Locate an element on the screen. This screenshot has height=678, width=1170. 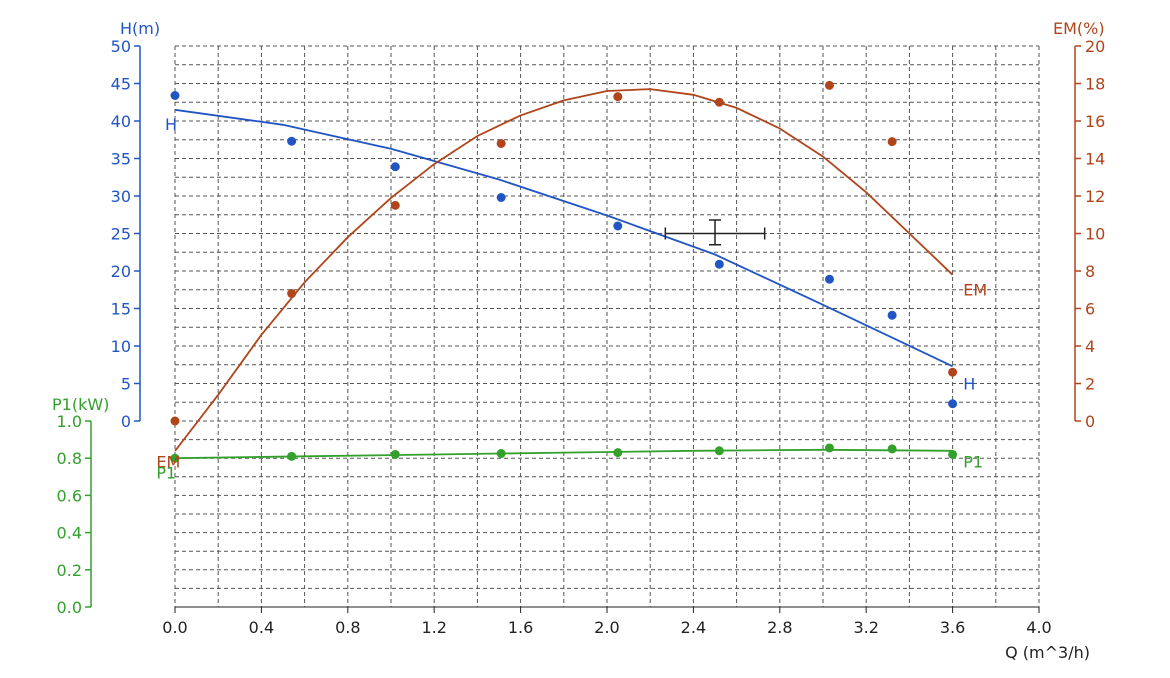
x-tick-label: 4.0 is located at coordinates (1038, 627).